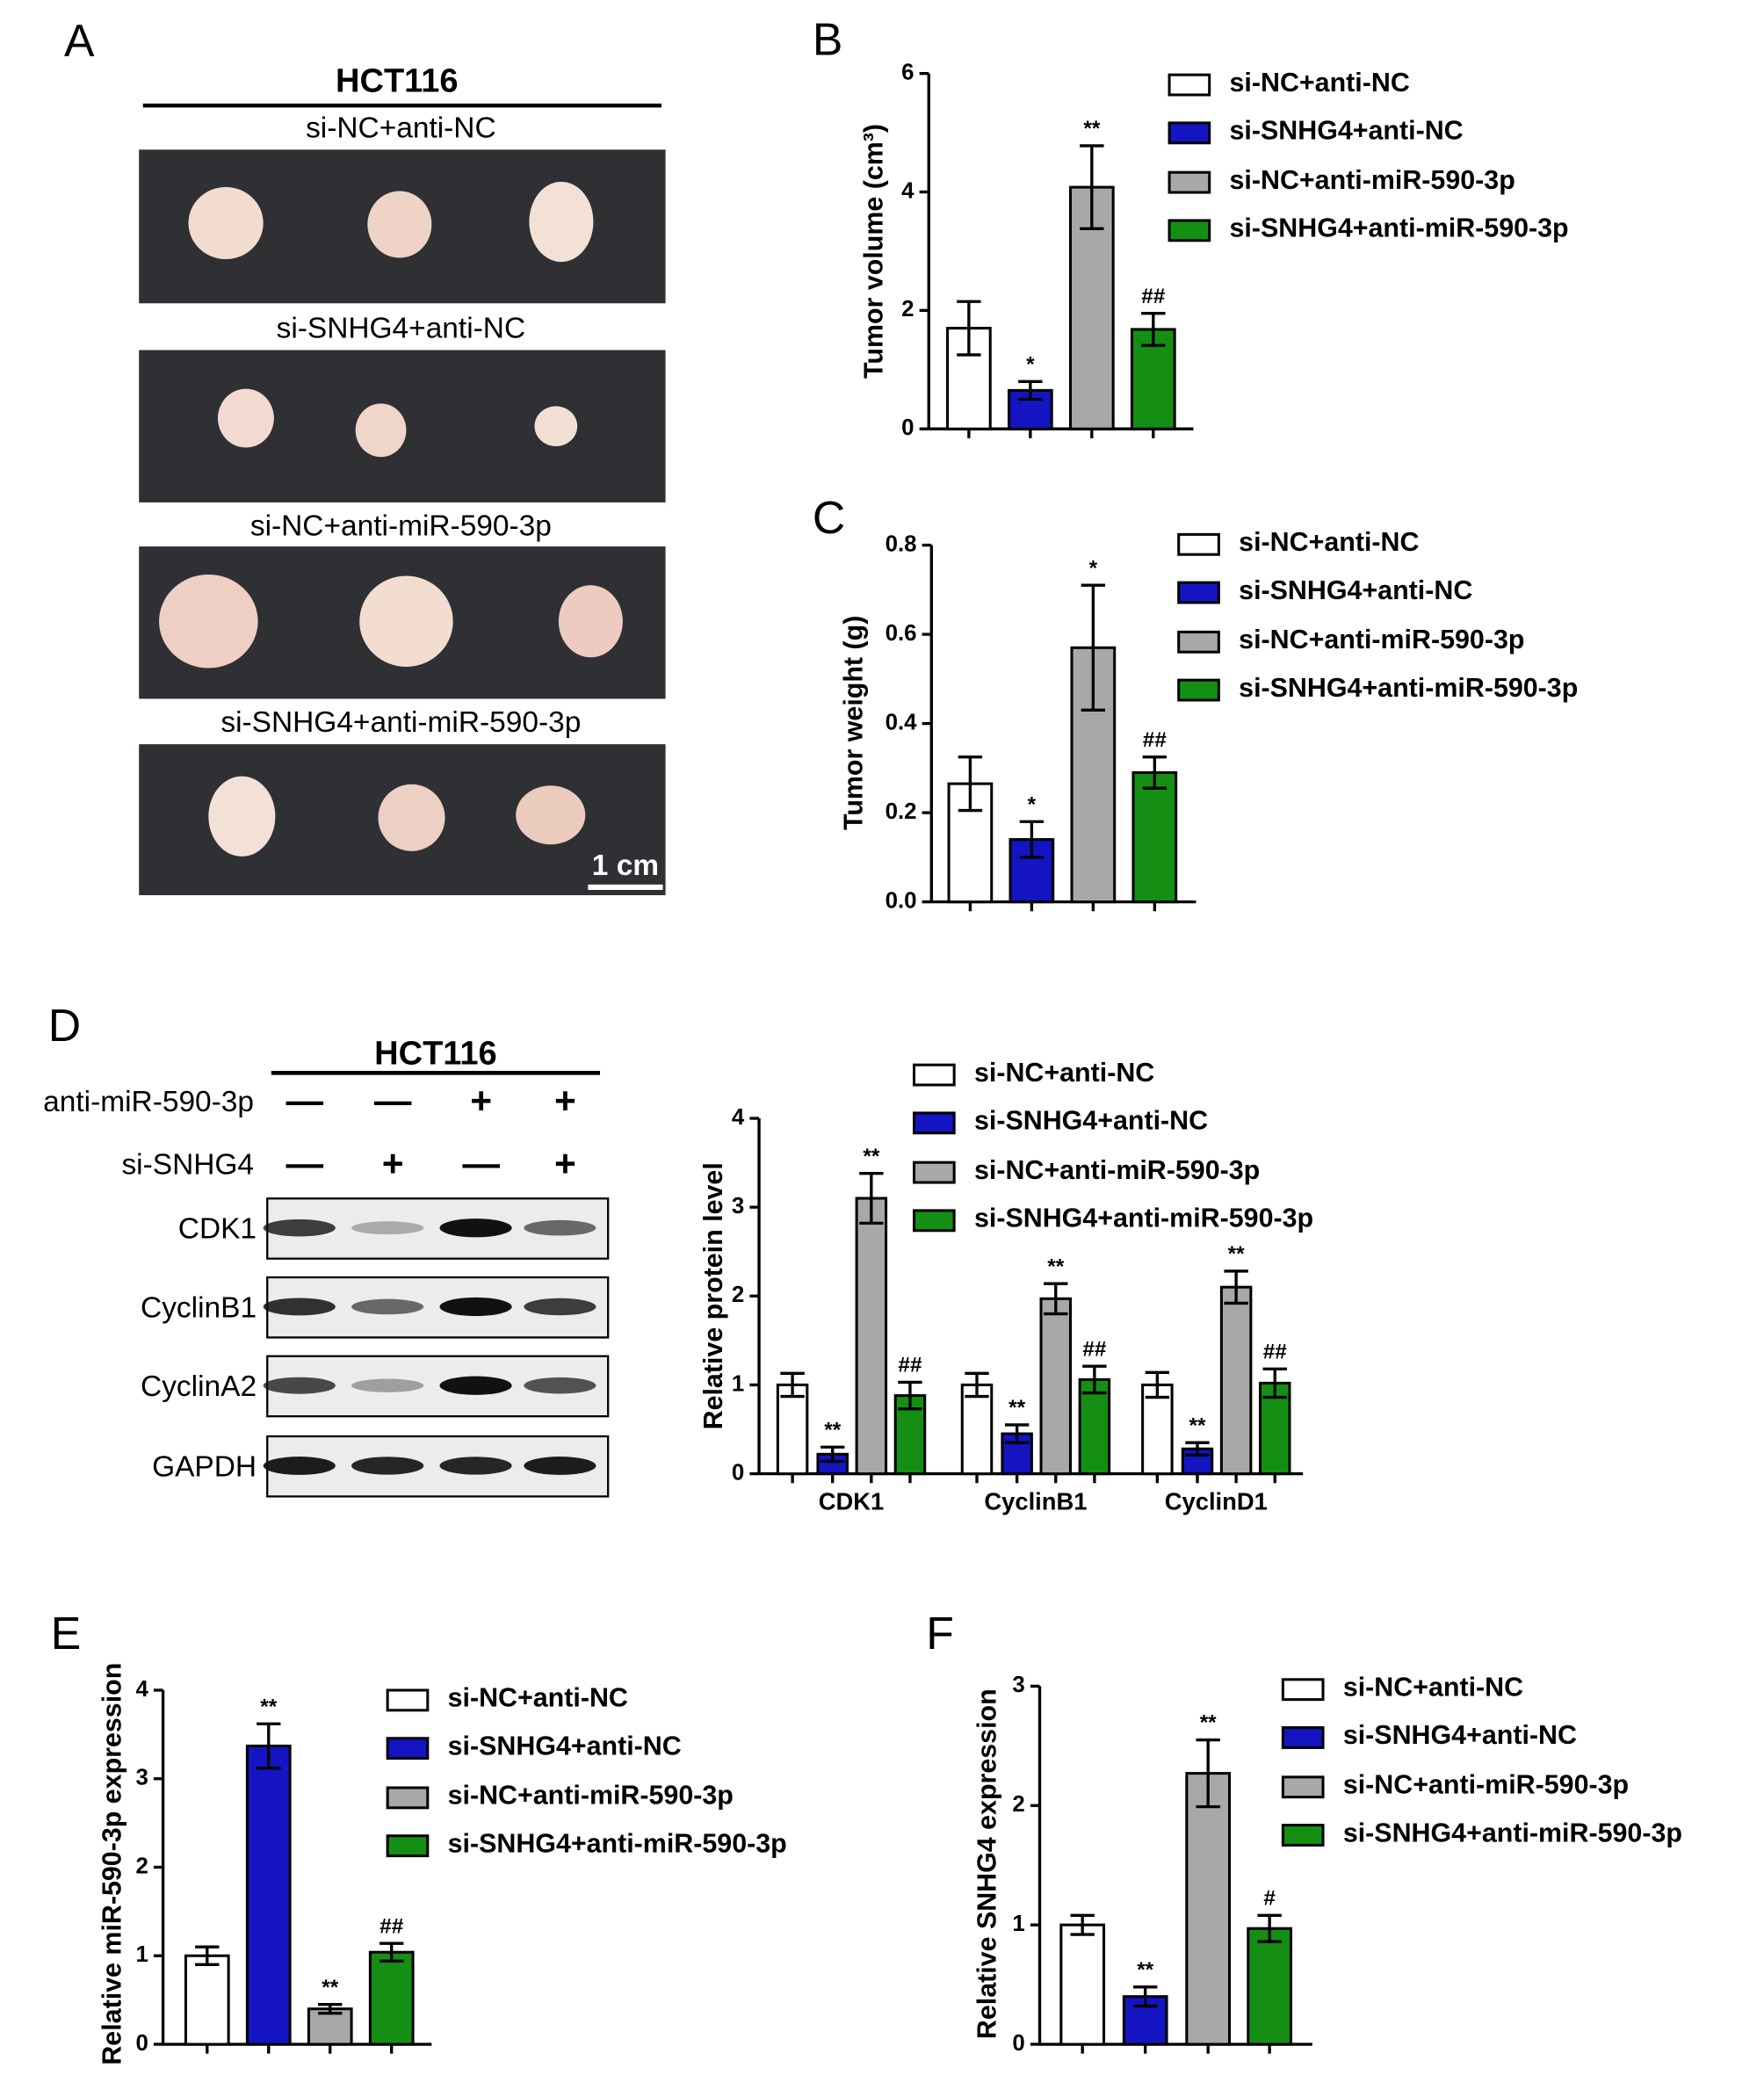  What do you see at coordinates (400, 722) in the screenshot?
I see `group-label: si-SNHG4+anti-miR-590-3p` at bounding box center [400, 722].